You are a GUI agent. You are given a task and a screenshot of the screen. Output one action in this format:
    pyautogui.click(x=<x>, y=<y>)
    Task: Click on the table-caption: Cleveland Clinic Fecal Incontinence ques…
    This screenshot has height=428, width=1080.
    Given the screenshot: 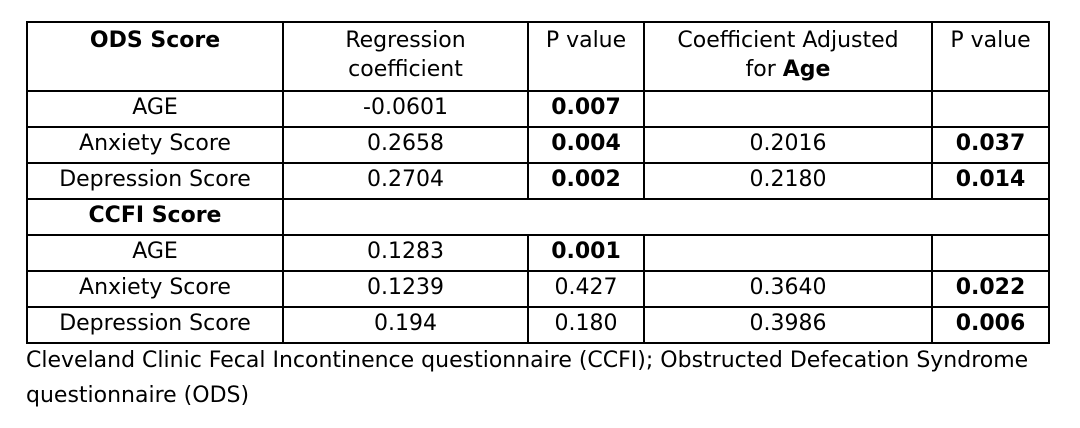 What is the action you would take?
    pyautogui.click(x=527, y=378)
    